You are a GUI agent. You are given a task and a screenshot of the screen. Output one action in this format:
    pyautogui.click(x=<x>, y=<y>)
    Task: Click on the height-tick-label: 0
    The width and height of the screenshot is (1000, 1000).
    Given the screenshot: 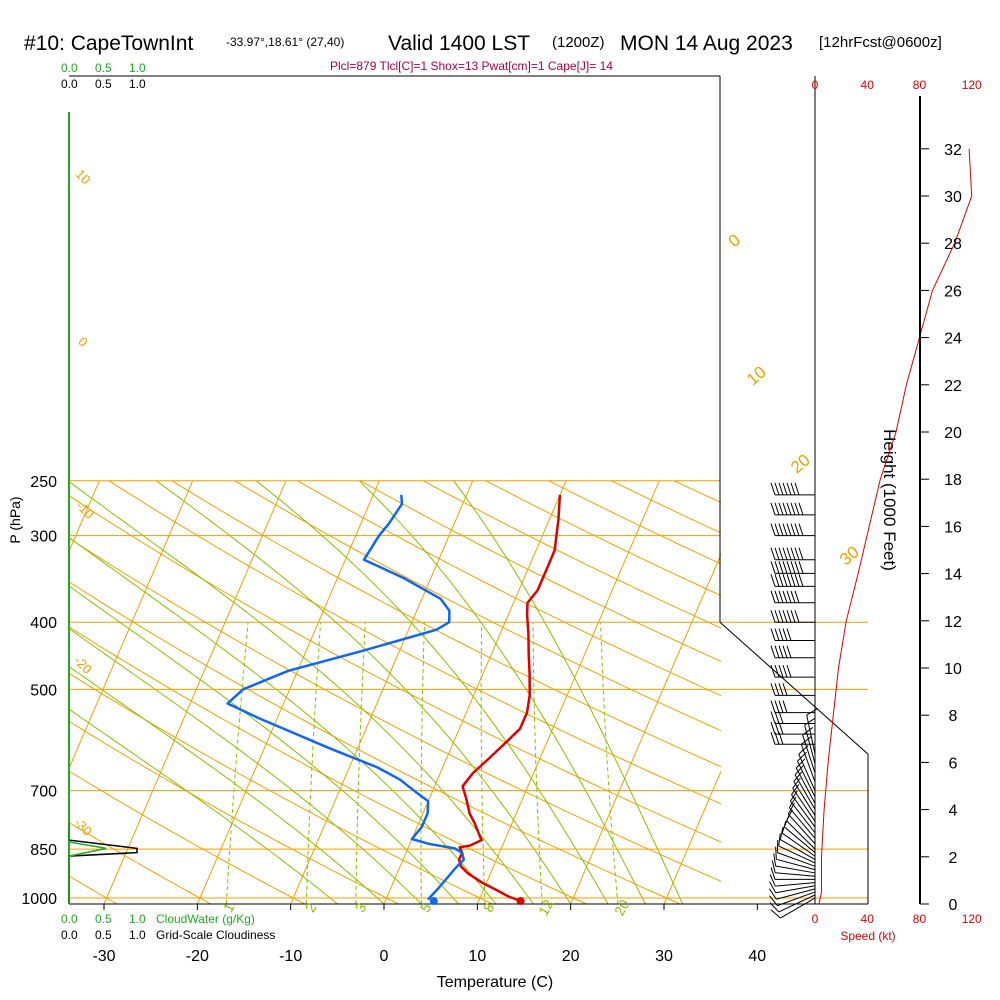 What is the action you would take?
    pyautogui.click(x=953, y=905)
    